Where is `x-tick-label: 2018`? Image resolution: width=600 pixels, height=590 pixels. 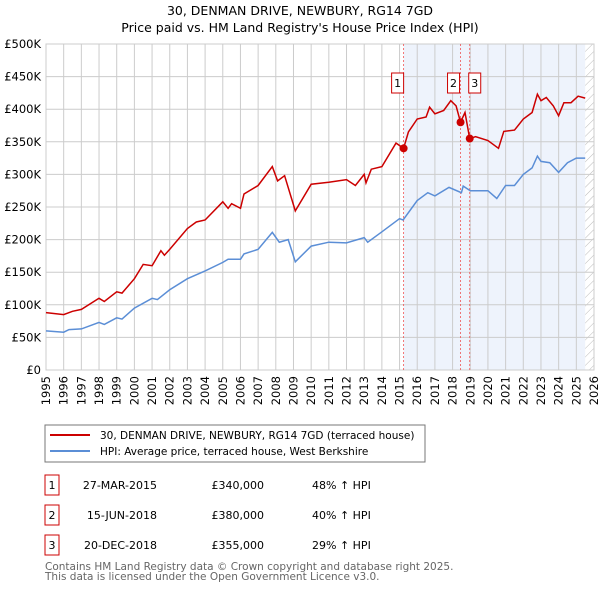
x-tick-label: 2018 is located at coordinates (453, 390).